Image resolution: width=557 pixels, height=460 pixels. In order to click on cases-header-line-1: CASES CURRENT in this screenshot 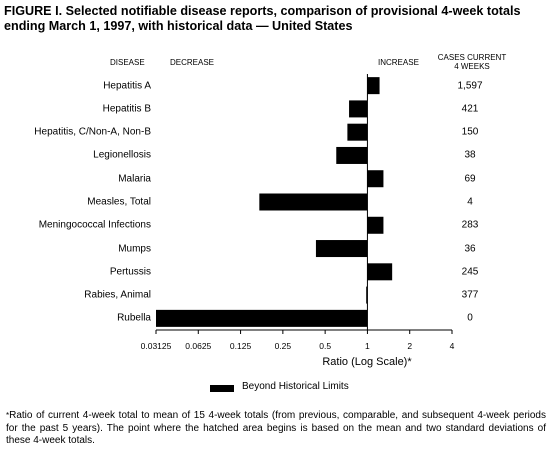, I will do `click(472, 57)`.